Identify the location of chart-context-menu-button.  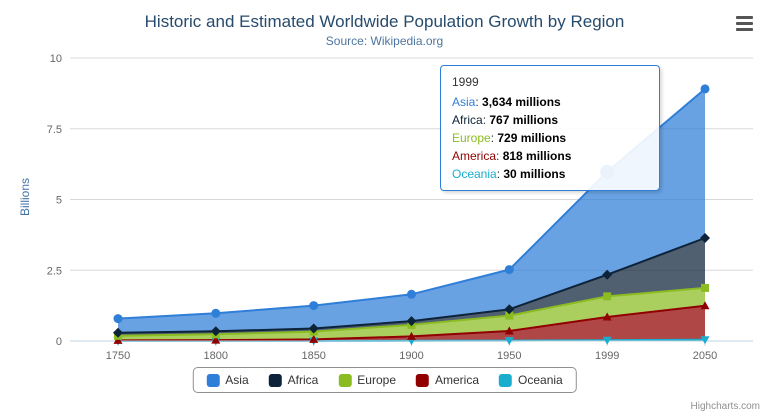
(744, 23).